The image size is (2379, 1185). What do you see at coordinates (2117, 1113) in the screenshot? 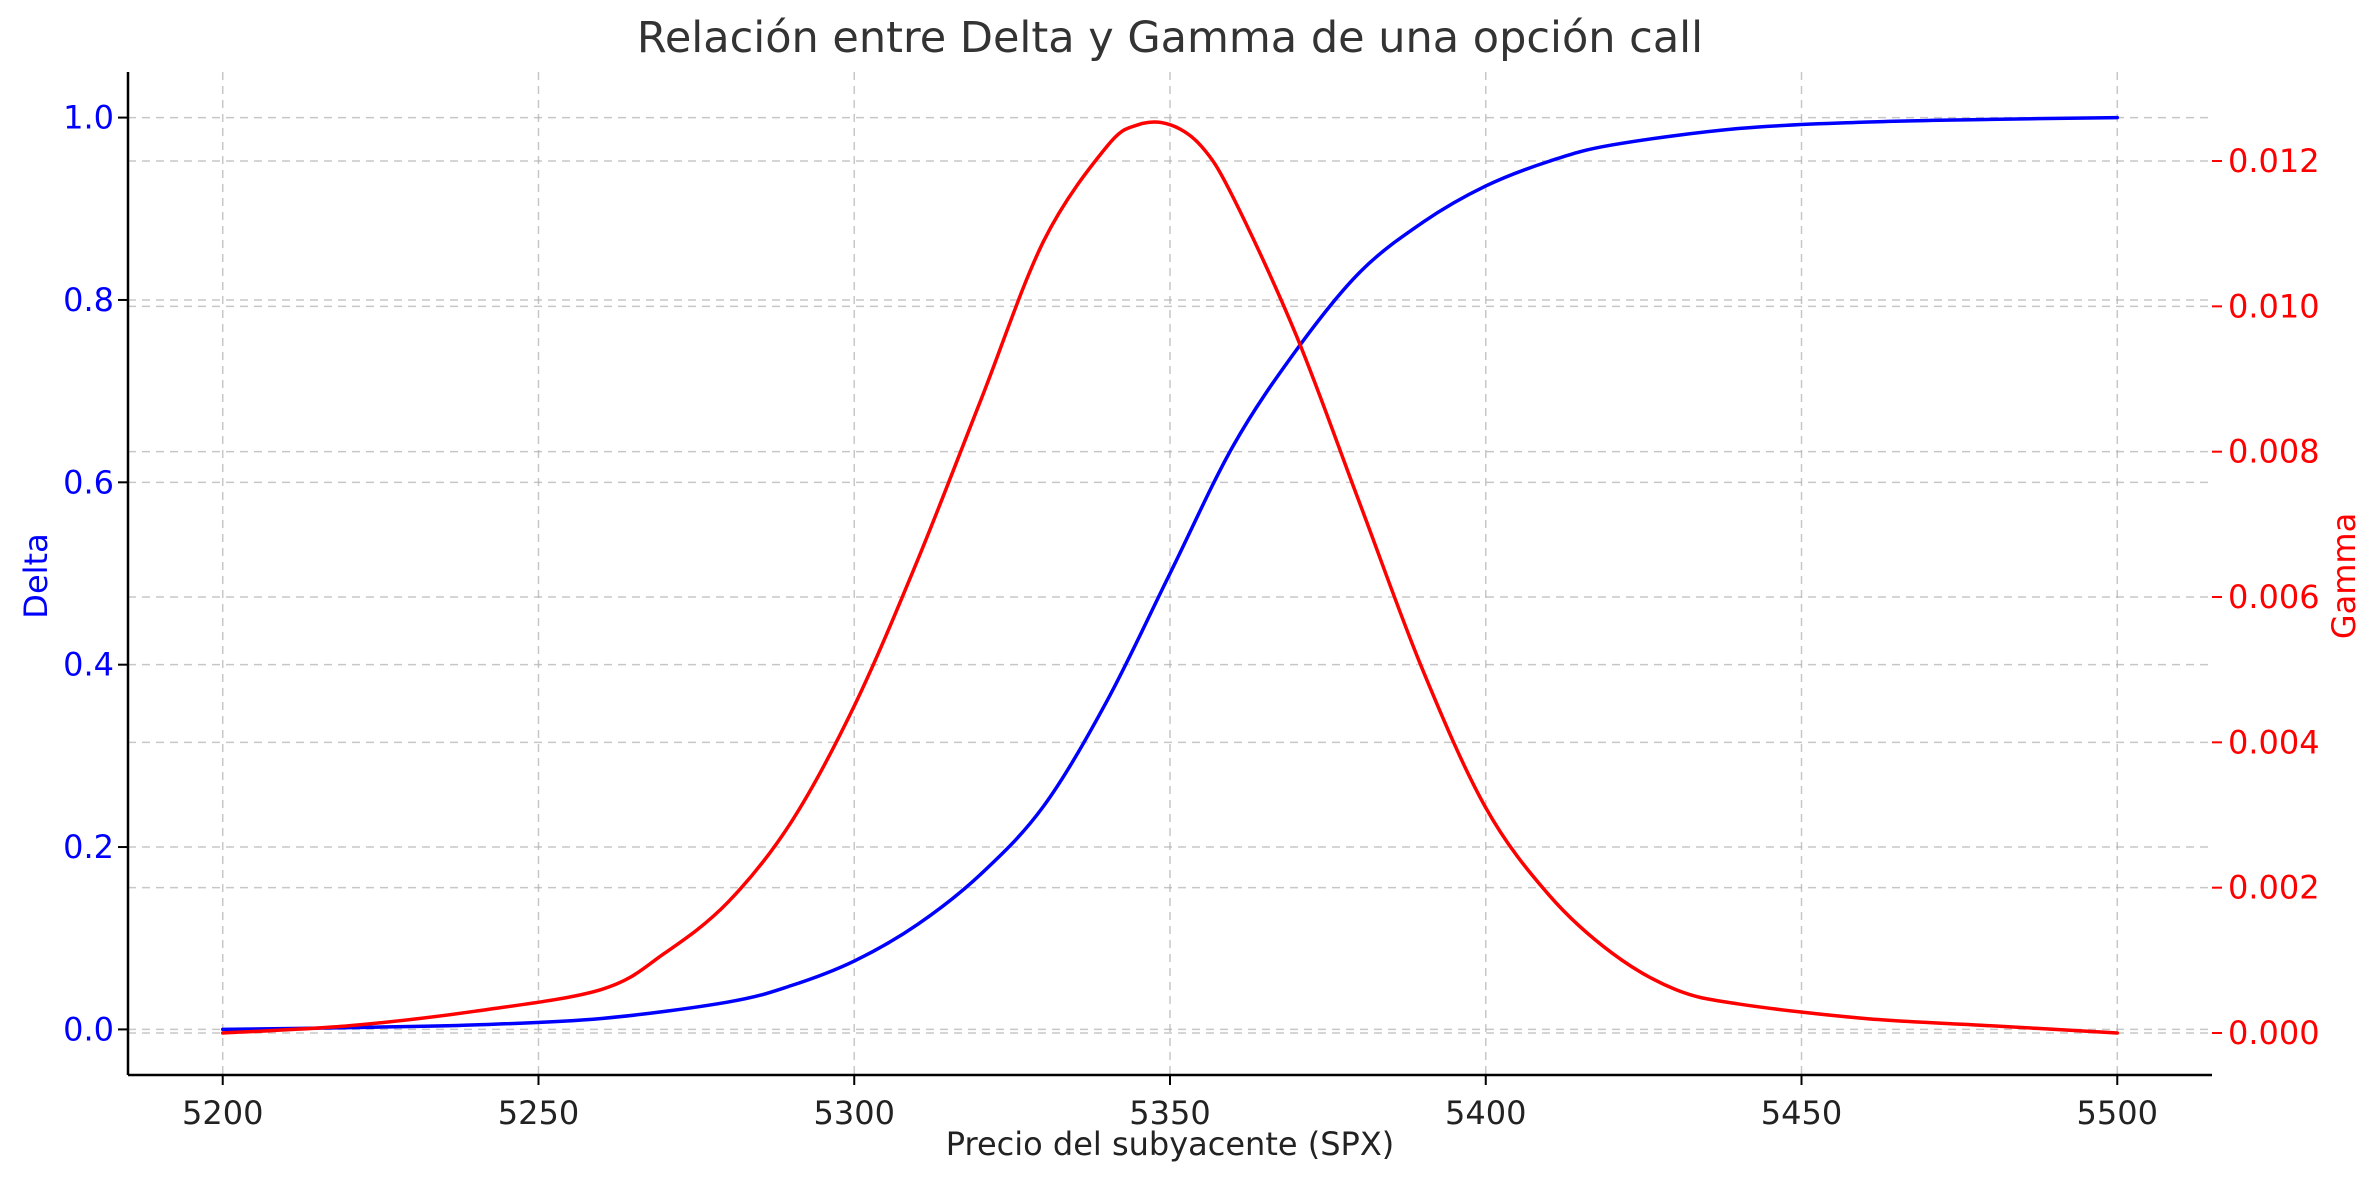
I see `x-tick-label: 5500` at bounding box center [2117, 1113].